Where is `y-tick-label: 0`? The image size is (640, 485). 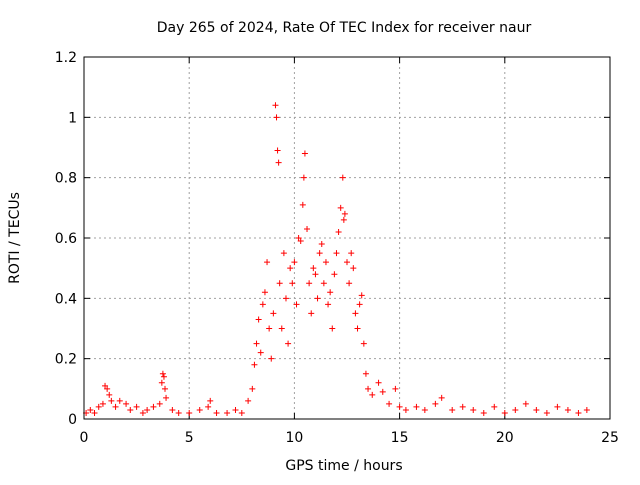 y-tick-label: 0 is located at coordinates (72, 420).